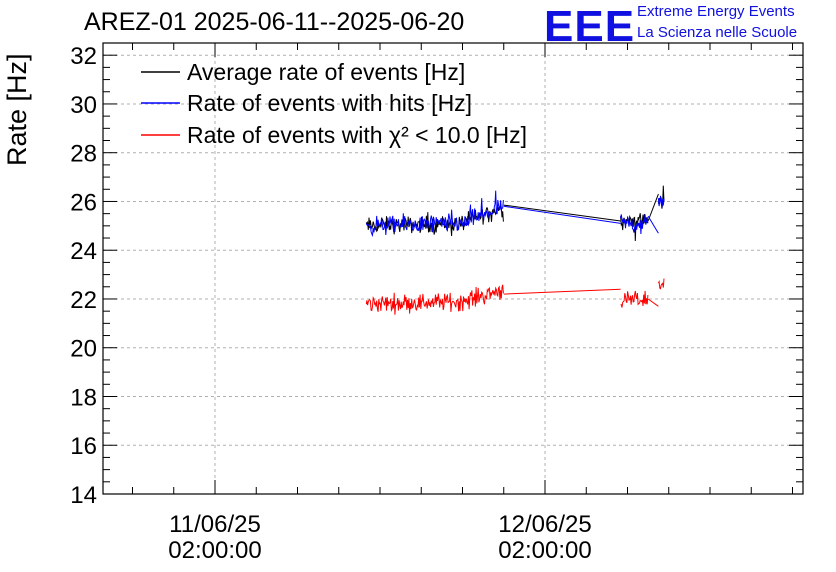 Image resolution: width=836 pixels, height=572 pixels. I want to click on x-tick-label-day: 12/06/25, so click(544, 524).